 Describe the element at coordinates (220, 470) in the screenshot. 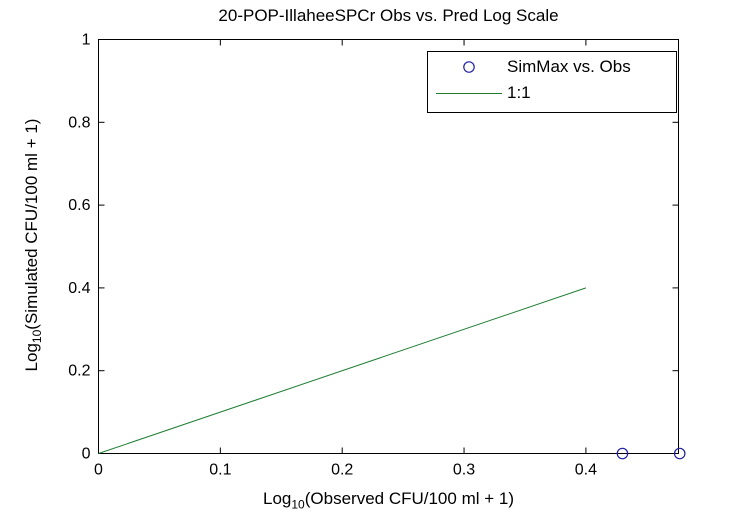

I see `x-tick-label: 0.1` at that location.